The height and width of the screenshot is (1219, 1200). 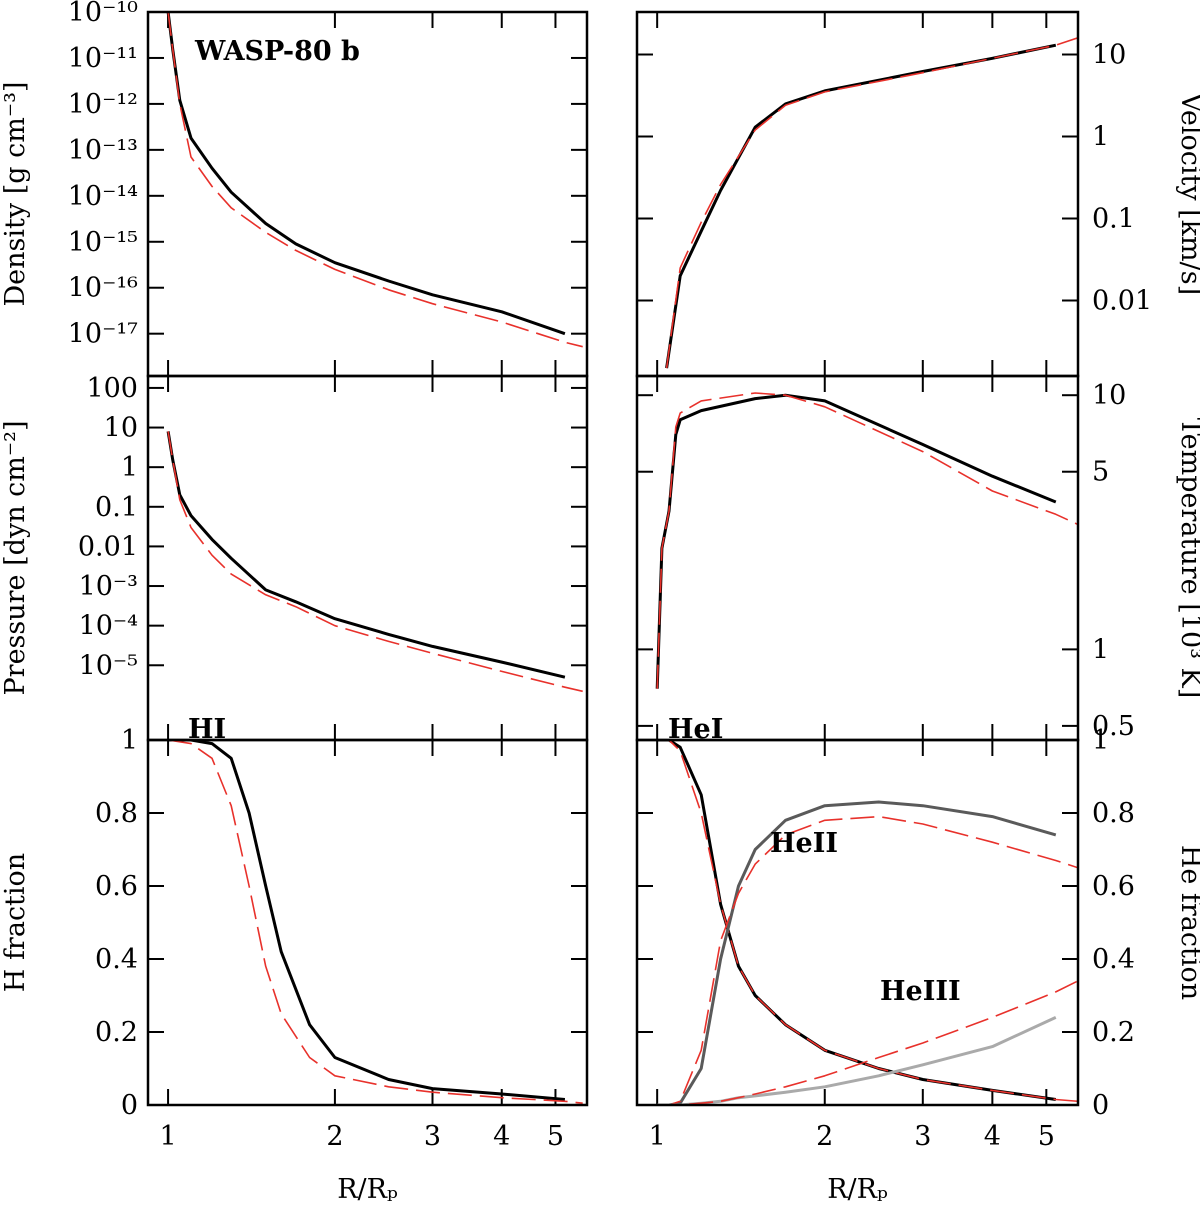 I want to click on y-tick-label: 10⁻¹³, so click(x=103, y=150).